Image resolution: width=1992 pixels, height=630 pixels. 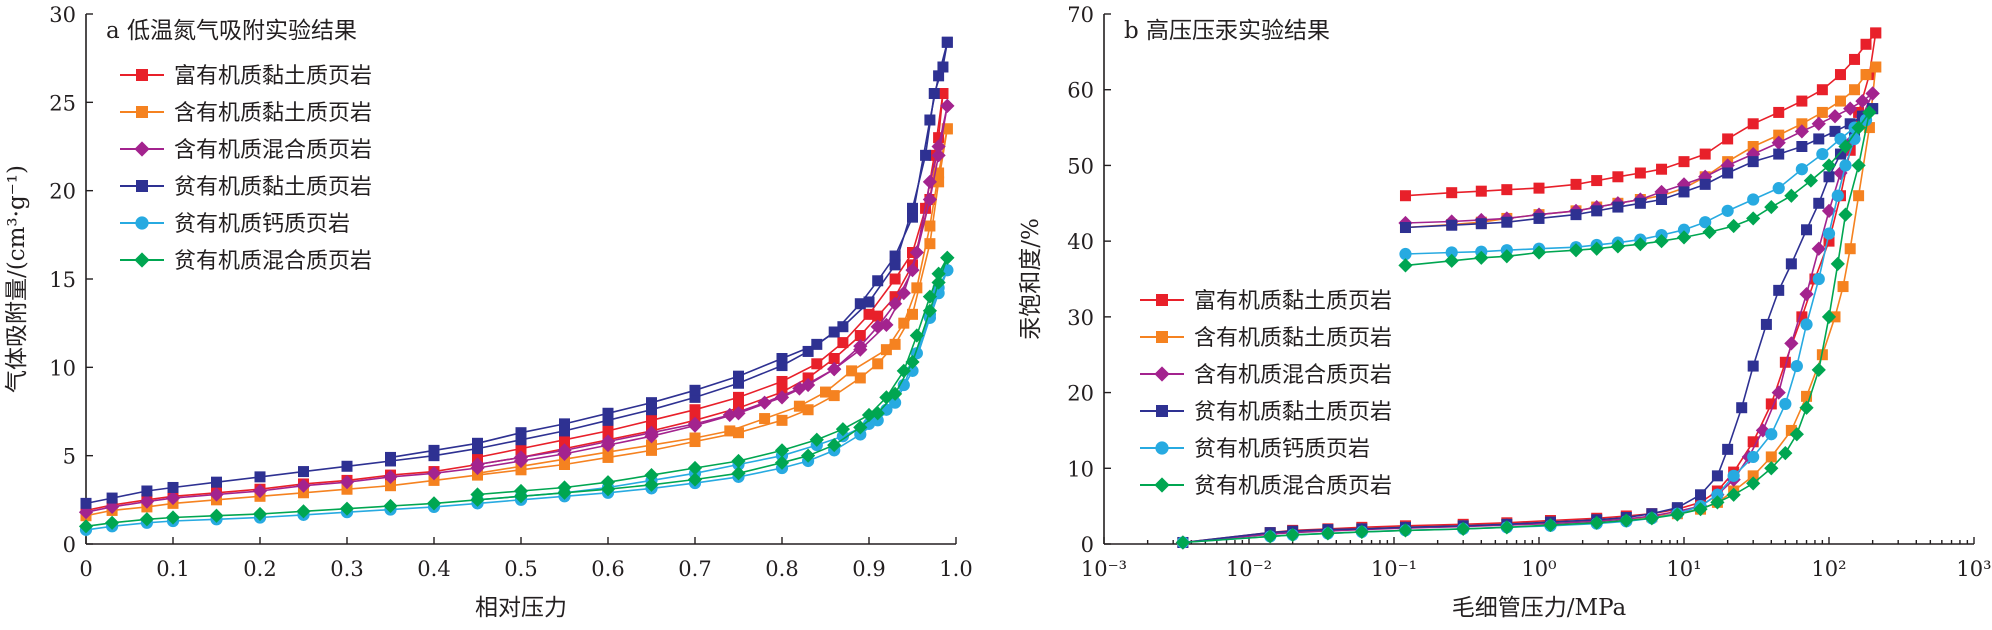 I want to click on panel-a-x-label: 相对压力, so click(x=521, y=608).